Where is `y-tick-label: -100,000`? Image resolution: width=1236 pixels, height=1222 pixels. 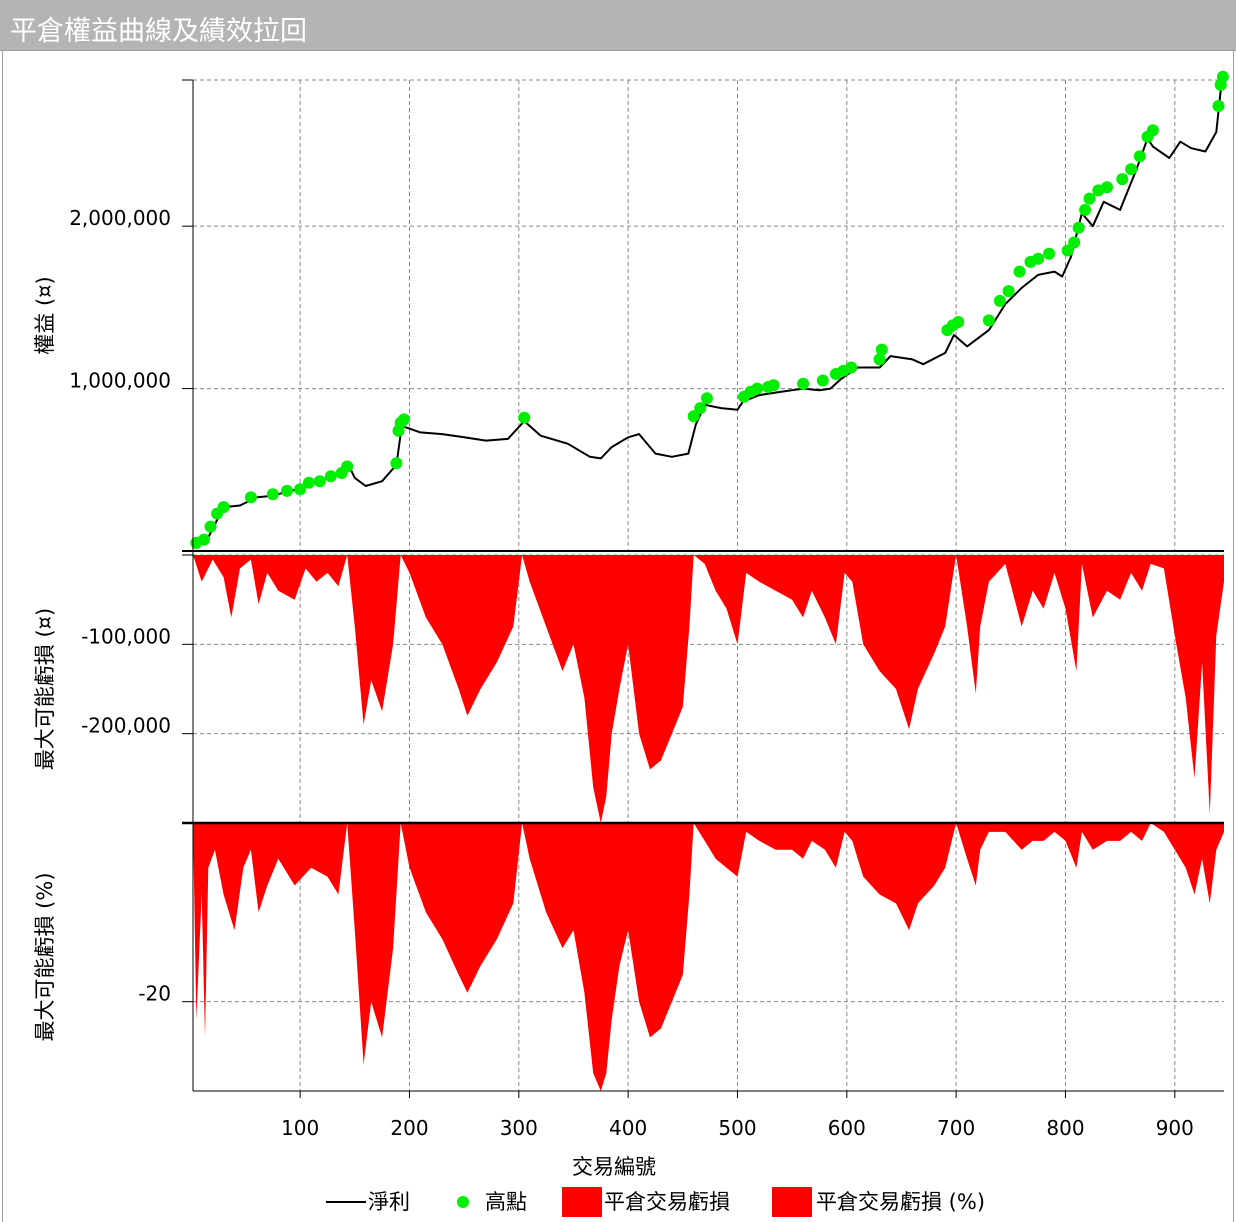
y-tick-label: -100,000 is located at coordinates (126, 636).